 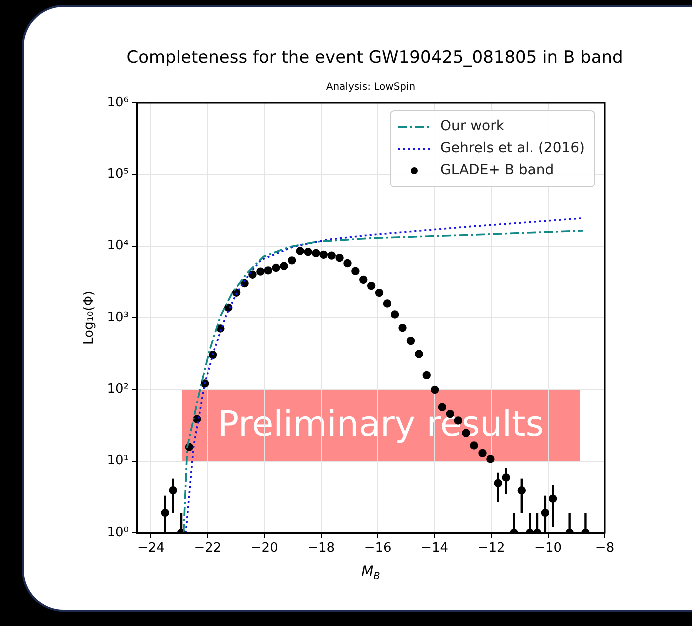 I want to click on x-tick-label: −22, so click(x=208, y=548).